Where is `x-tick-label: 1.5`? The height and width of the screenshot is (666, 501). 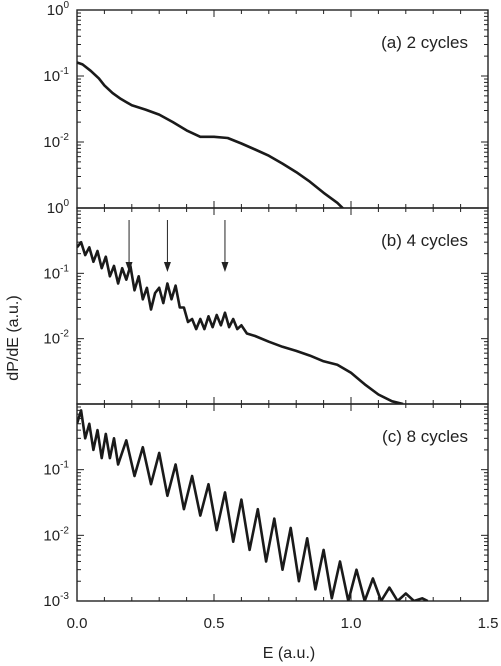
x-tick-label: 1.5 is located at coordinates (488, 623).